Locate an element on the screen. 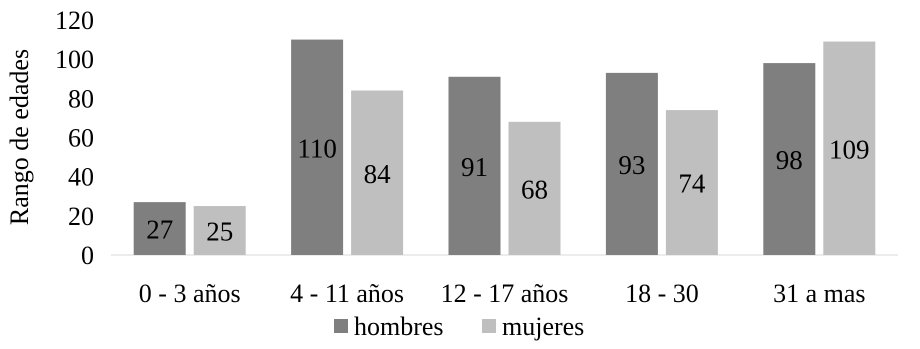 The width and height of the screenshot is (920, 349). data-label-hombres: 27 is located at coordinates (159, 230).